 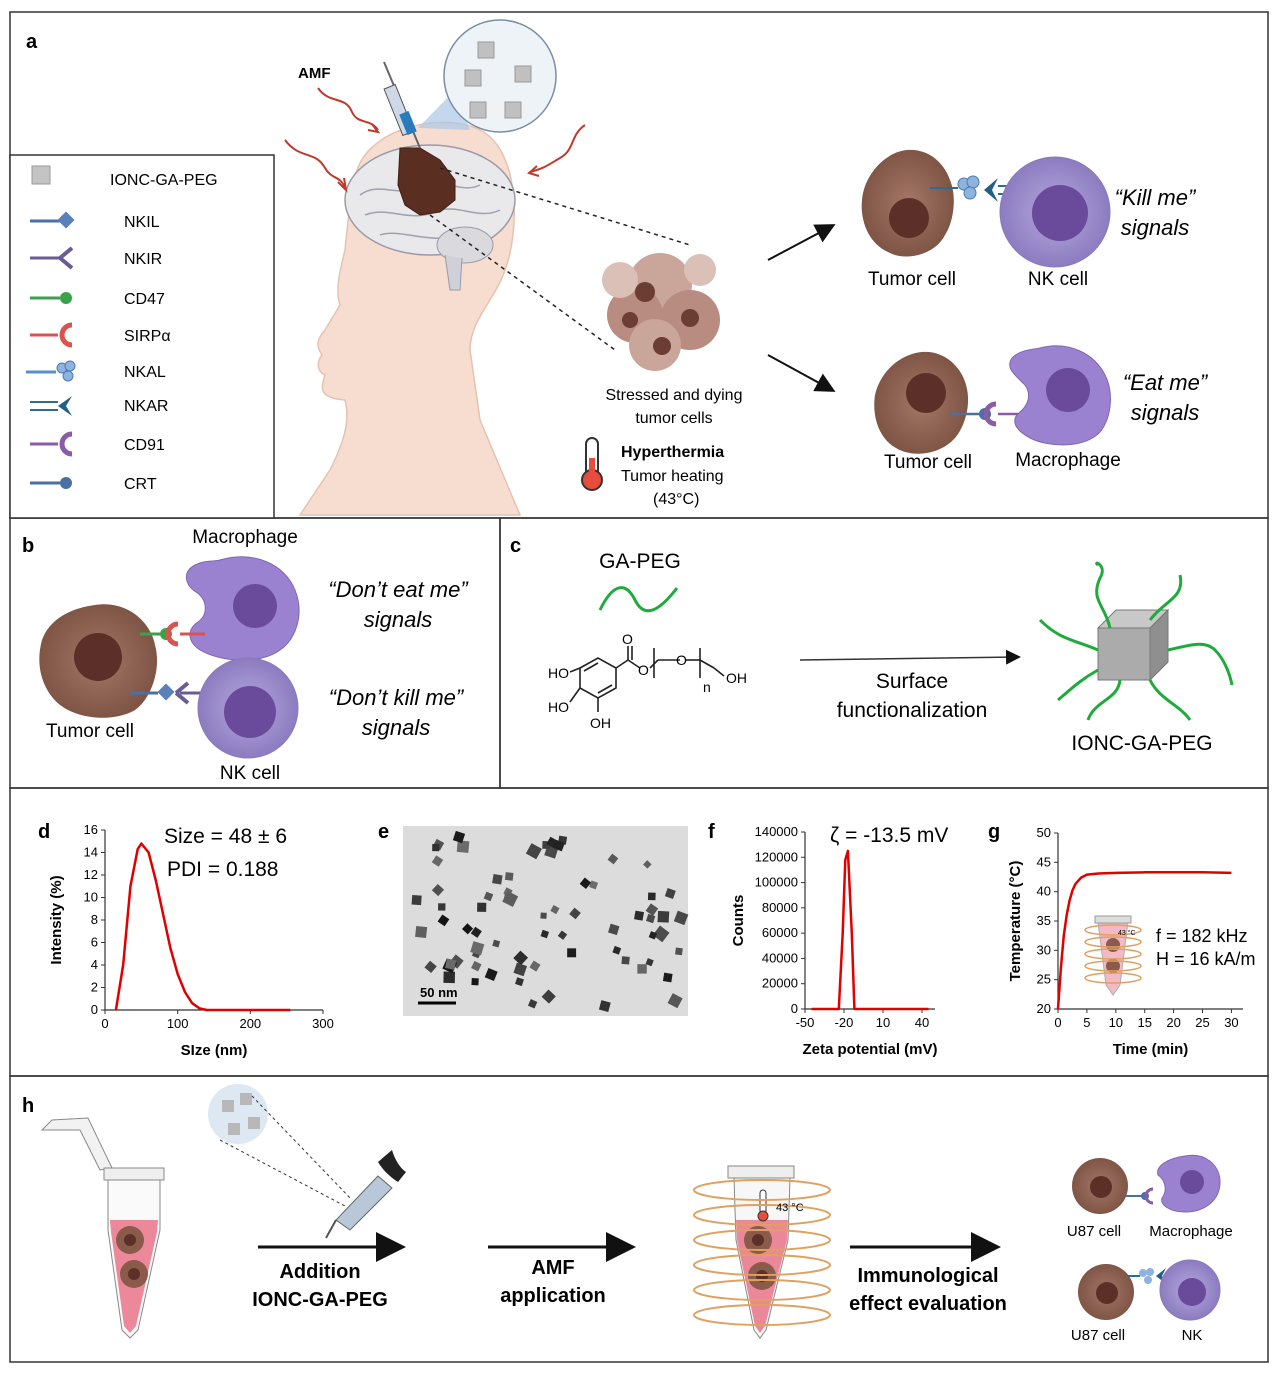 I want to click on y-tick-label: 120000, so click(x=776, y=856).